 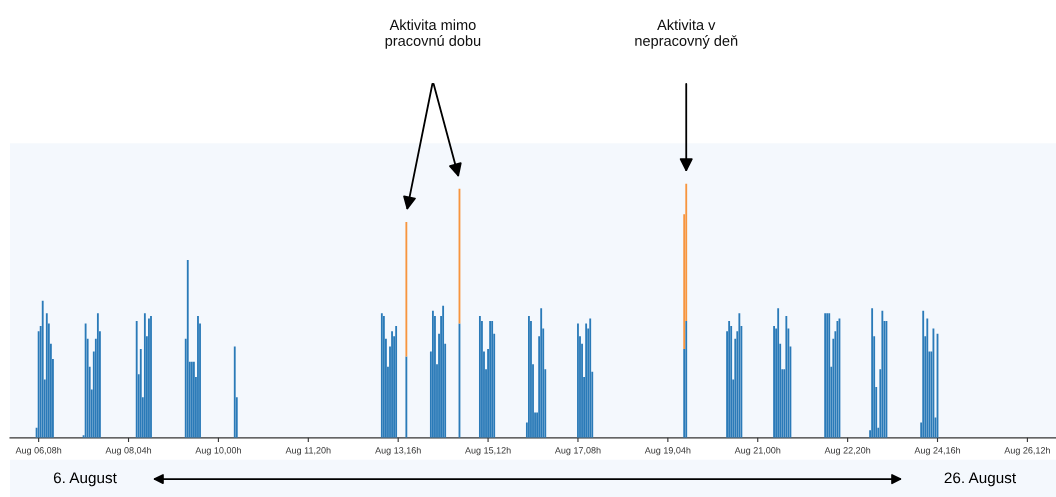 What do you see at coordinates (85, 479) in the screenshot?
I see `text: 6. August` at bounding box center [85, 479].